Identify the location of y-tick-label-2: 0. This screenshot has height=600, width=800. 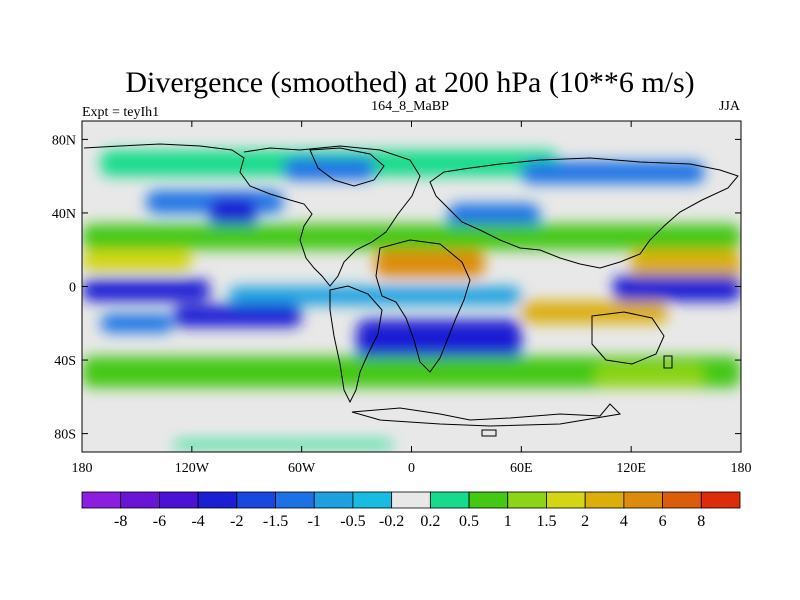
(72, 288).